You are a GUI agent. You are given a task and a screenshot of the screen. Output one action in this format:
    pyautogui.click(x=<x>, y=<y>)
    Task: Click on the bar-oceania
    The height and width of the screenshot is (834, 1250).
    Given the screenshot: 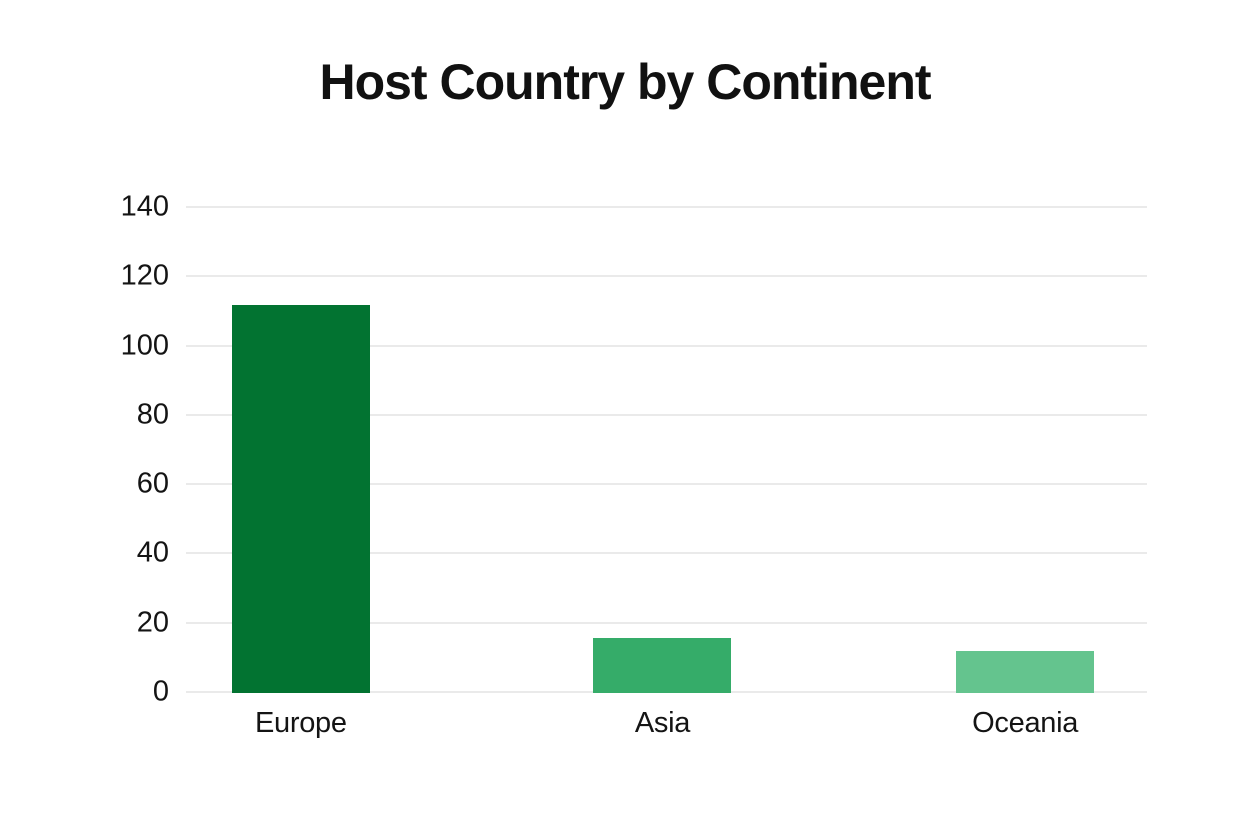 What is the action you would take?
    pyautogui.click(x=1025, y=672)
    